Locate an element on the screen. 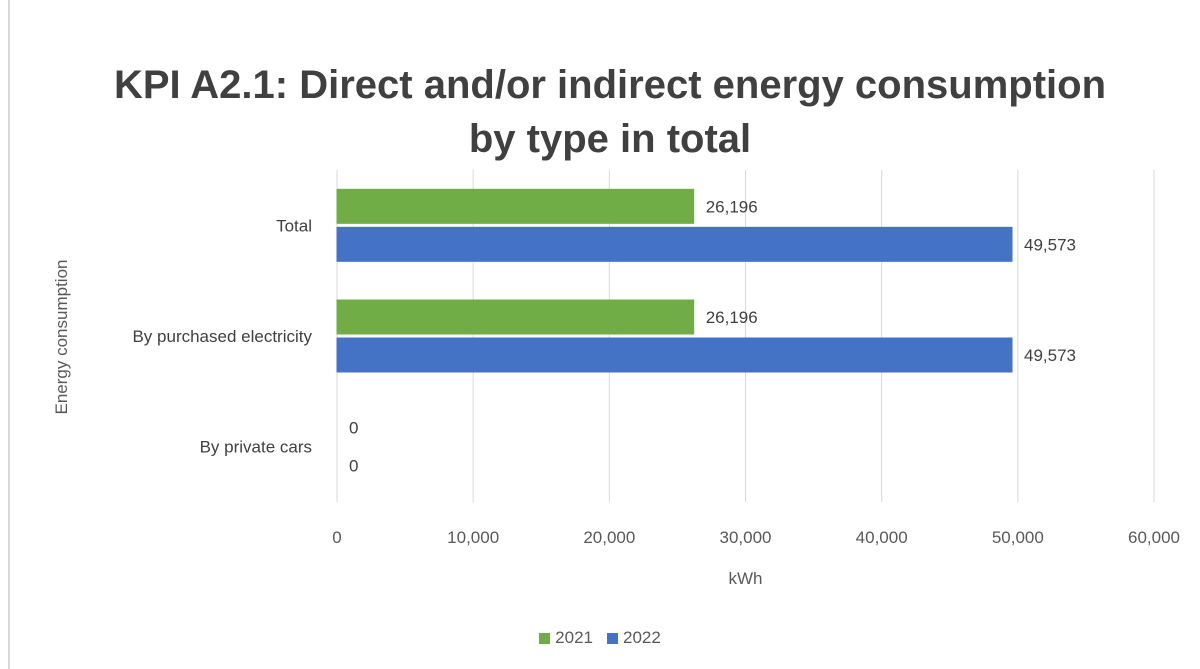 The height and width of the screenshot is (669, 1200). legend-label-2021: 2021 is located at coordinates (574, 637).